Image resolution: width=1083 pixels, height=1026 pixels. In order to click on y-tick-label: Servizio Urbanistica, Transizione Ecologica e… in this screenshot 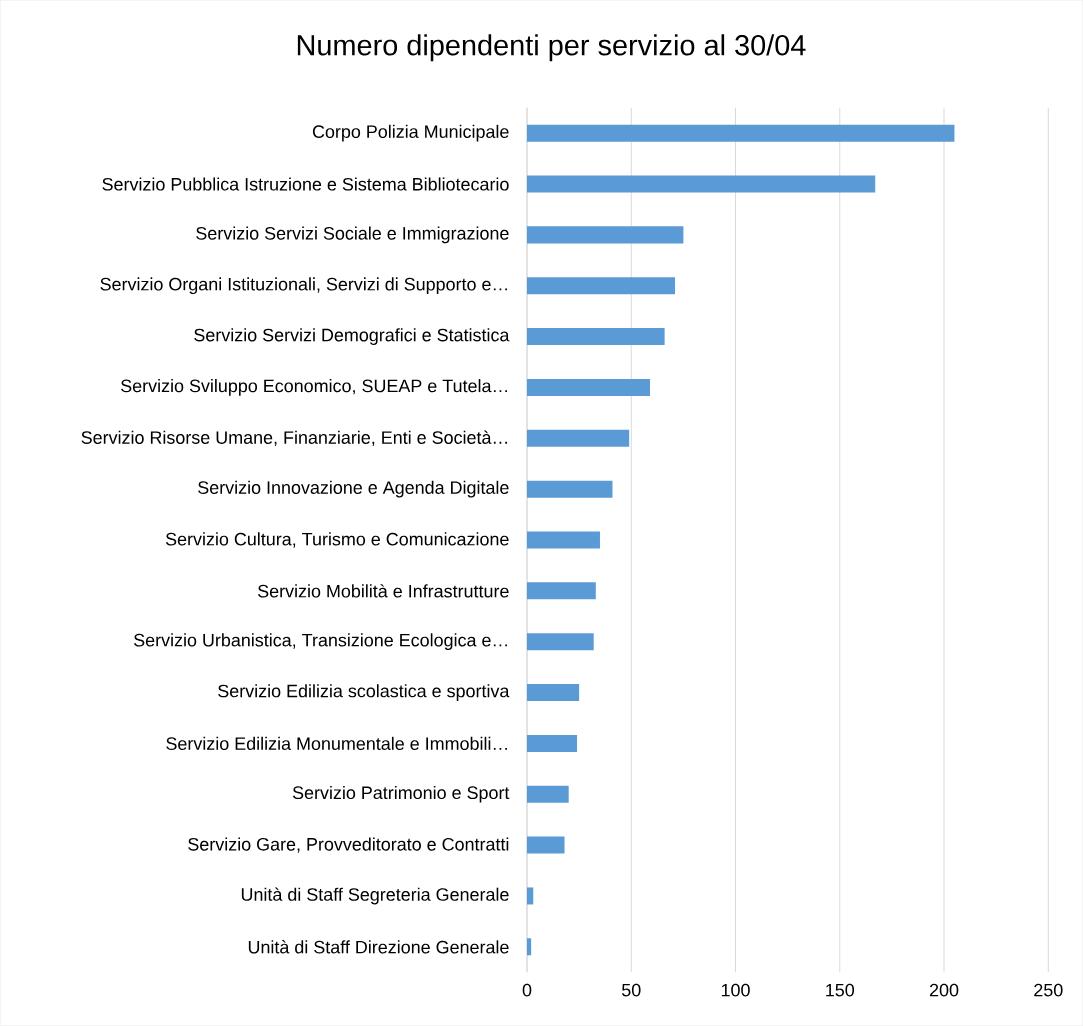, I will do `click(320, 642)`.